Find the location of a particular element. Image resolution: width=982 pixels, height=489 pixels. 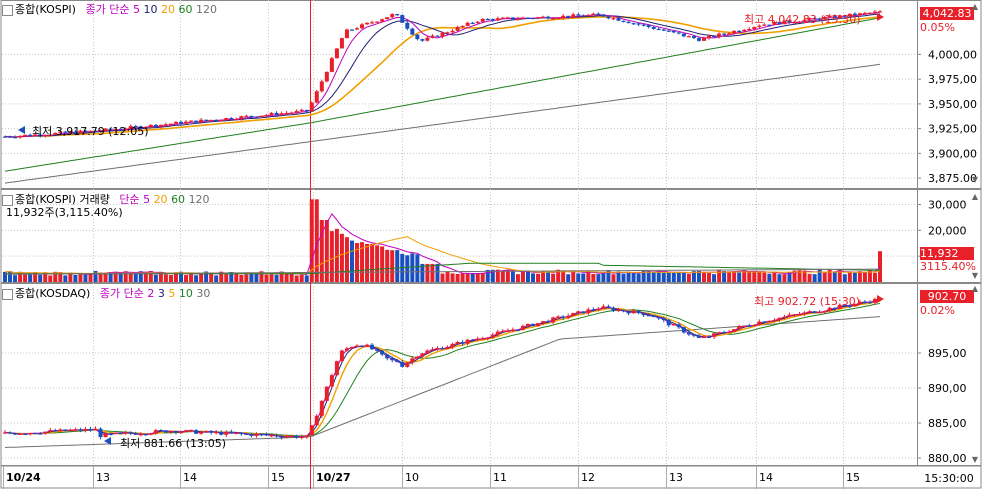

volume-scroll-down-icon: ▼ is located at coordinates (975, 275).